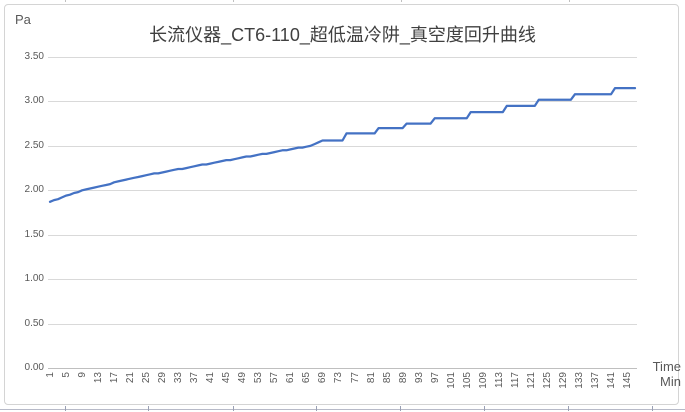 The width and height of the screenshot is (685, 412). I want to click on x-axis-line, so click(342, 368).